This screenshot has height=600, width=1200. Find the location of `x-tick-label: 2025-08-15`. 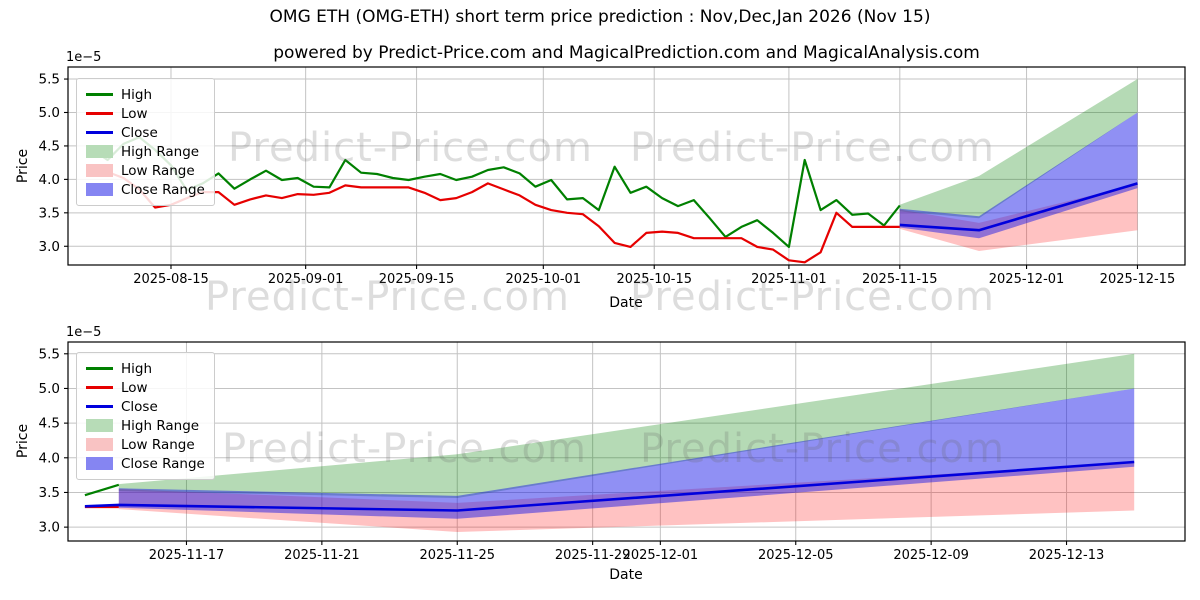

x-tick-label: 2025-08-15 is located at coordinates (171, 279).